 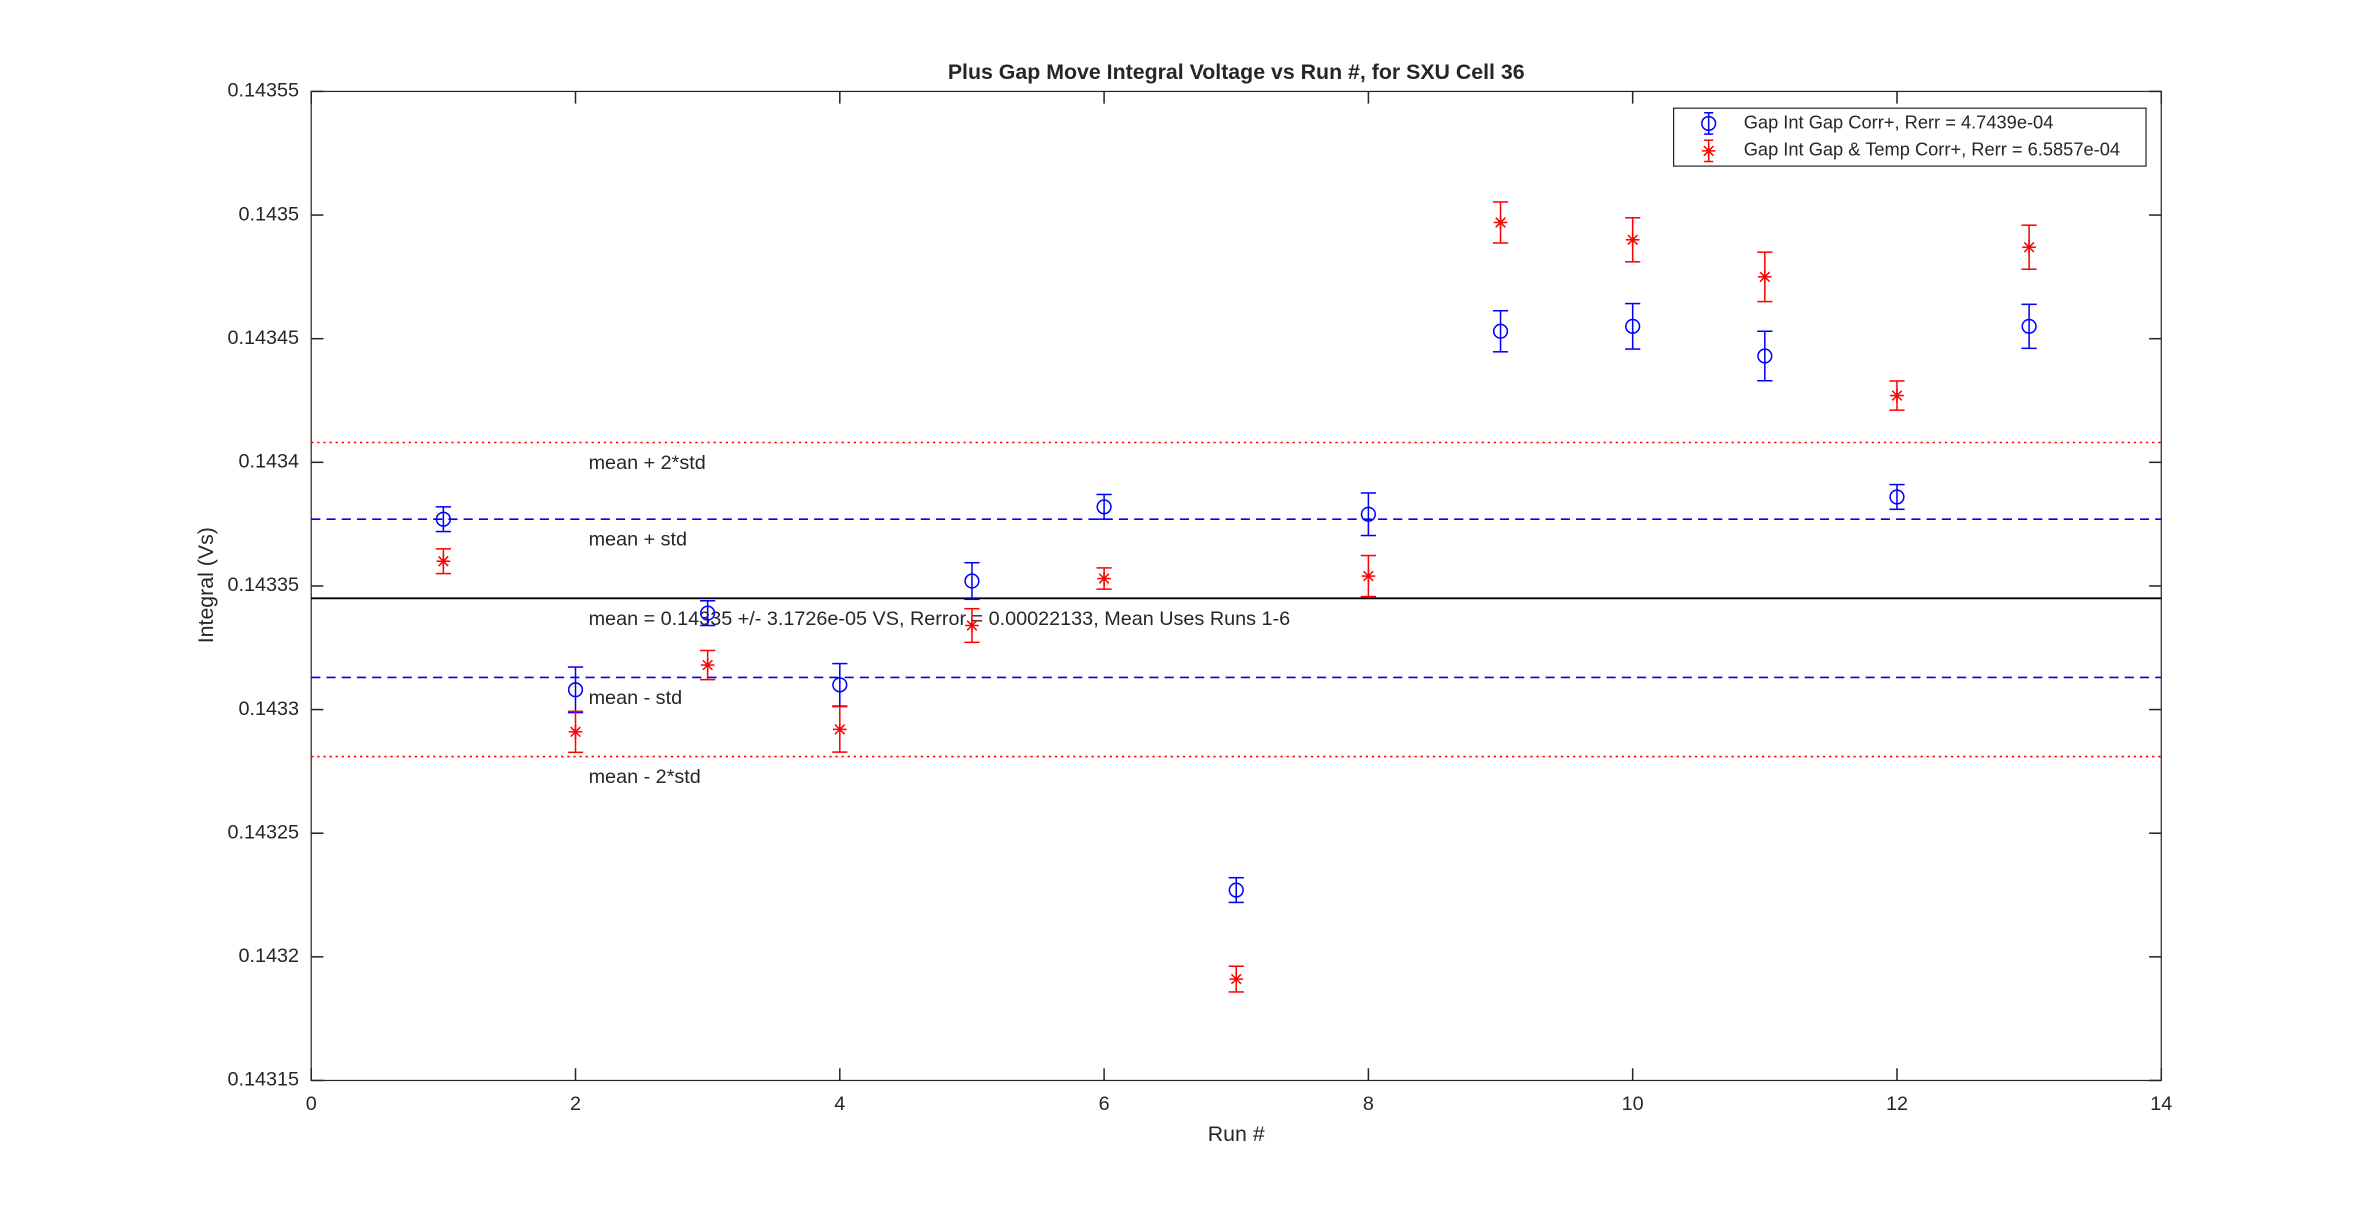 What do you see at coordinates (1897, 1104) in the screenshot?
I see `x-tick-label: 12` at bounding box center [1897, 1104].